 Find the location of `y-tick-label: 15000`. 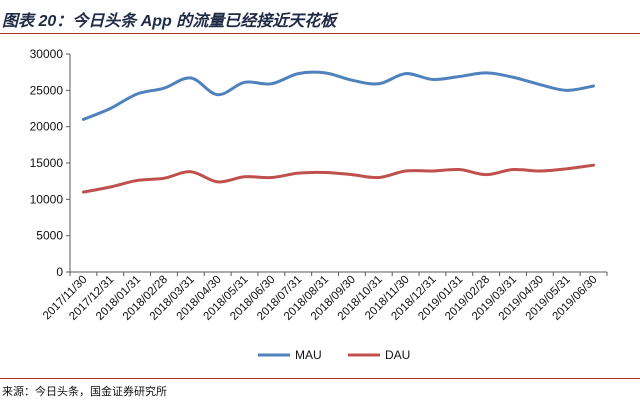

y-tick-label: 15000 is located at coordinates (47, 163).